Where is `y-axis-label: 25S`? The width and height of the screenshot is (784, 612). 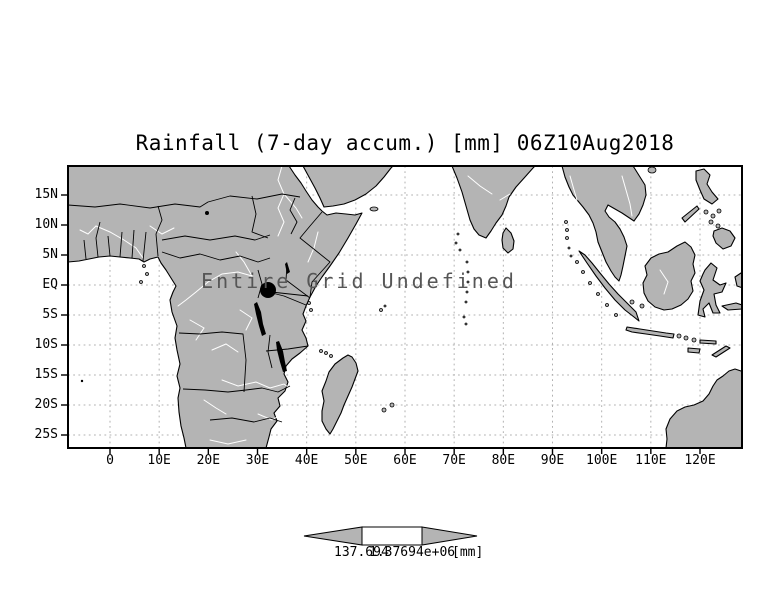 y-axis-label: 25S is located at coordinates (46, 434).